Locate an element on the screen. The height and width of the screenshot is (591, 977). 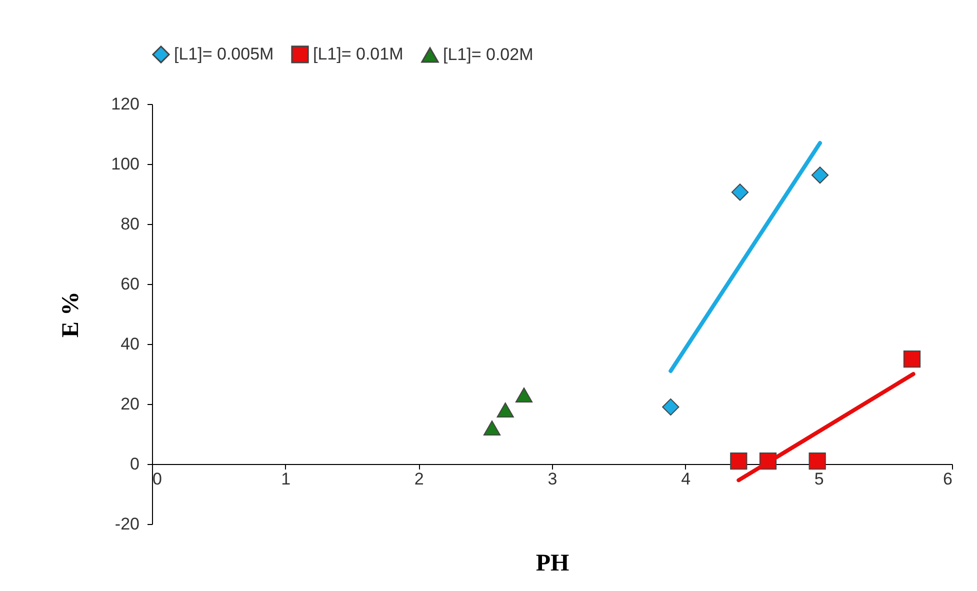
y-tick-label: -20 is located at coordinates (127, 524).